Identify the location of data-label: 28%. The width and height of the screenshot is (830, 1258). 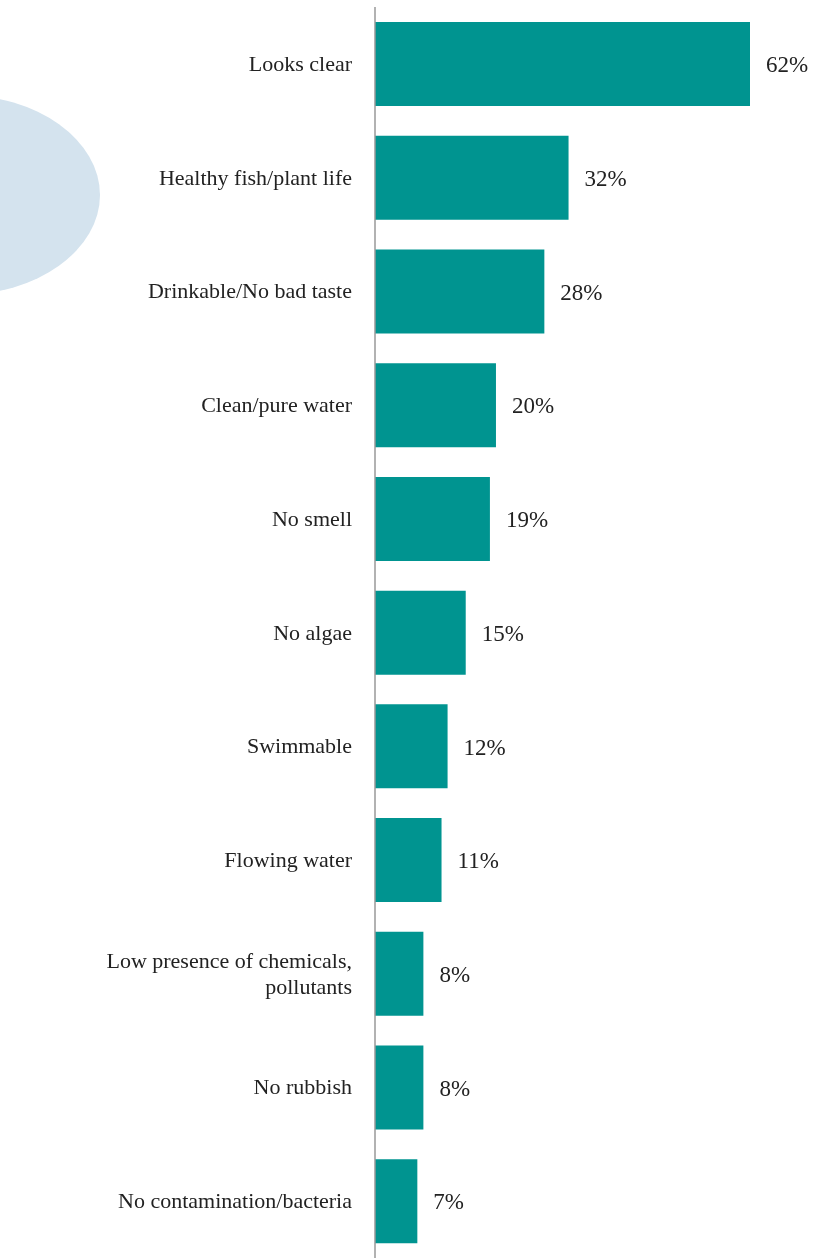
(581, 292).